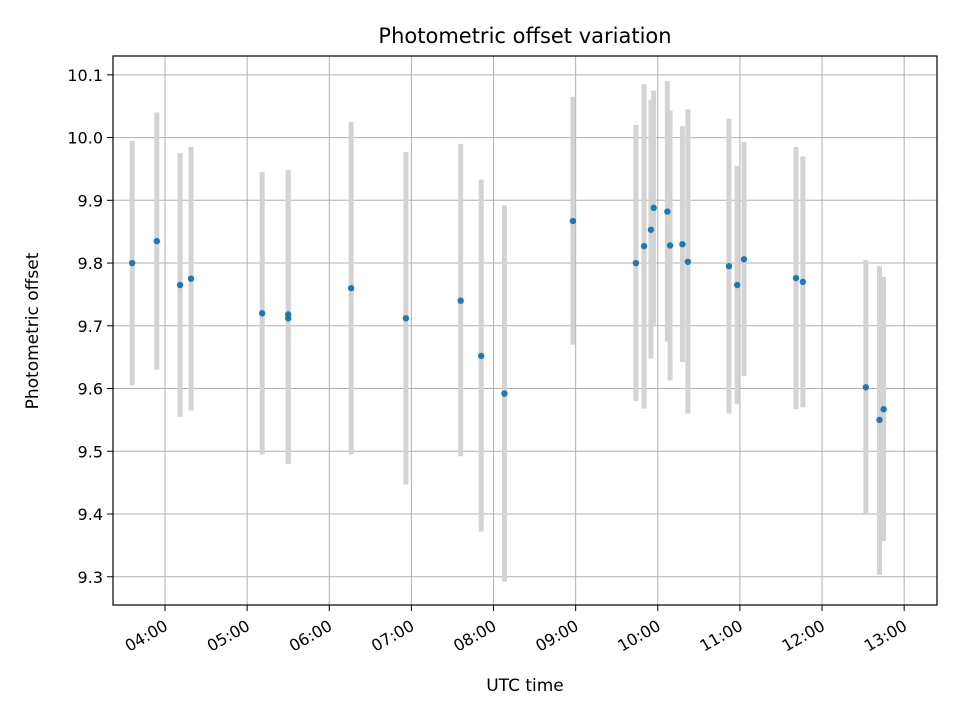  I want to click on y-axis: 9.3 9.4 9.5 9.6 9.7 9.8 9.9 10.0 10.1, so click(90, 326).